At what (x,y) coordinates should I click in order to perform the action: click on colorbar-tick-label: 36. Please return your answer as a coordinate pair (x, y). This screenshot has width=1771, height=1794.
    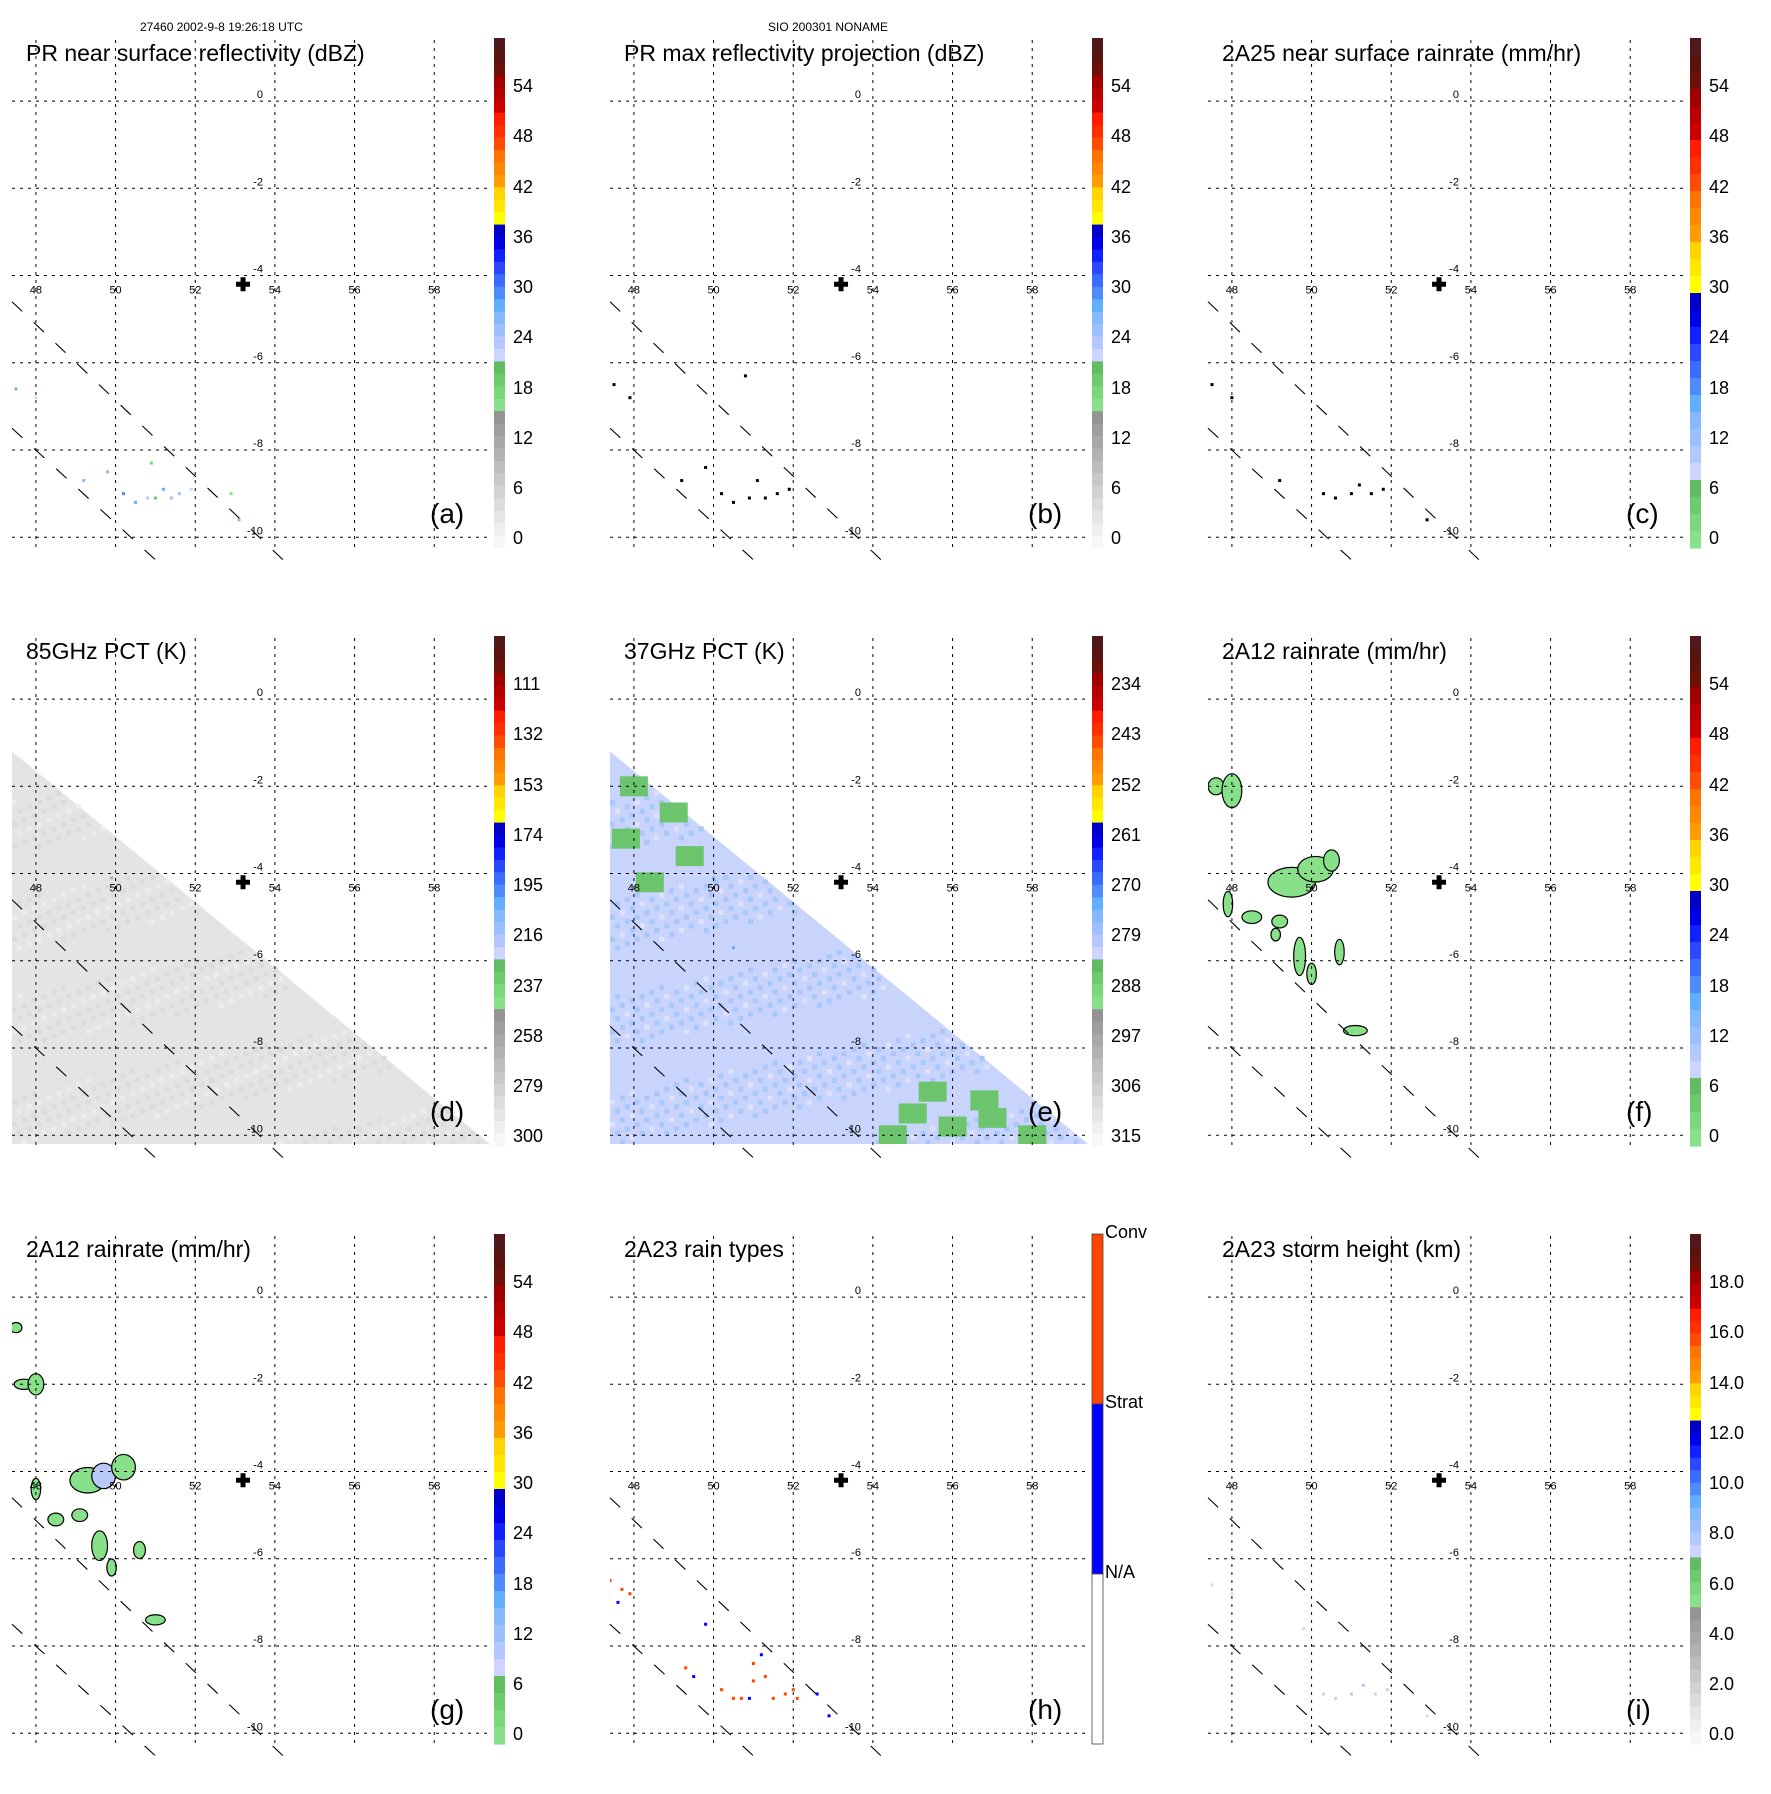
    Looking at the image, I should click on (1121, 236).